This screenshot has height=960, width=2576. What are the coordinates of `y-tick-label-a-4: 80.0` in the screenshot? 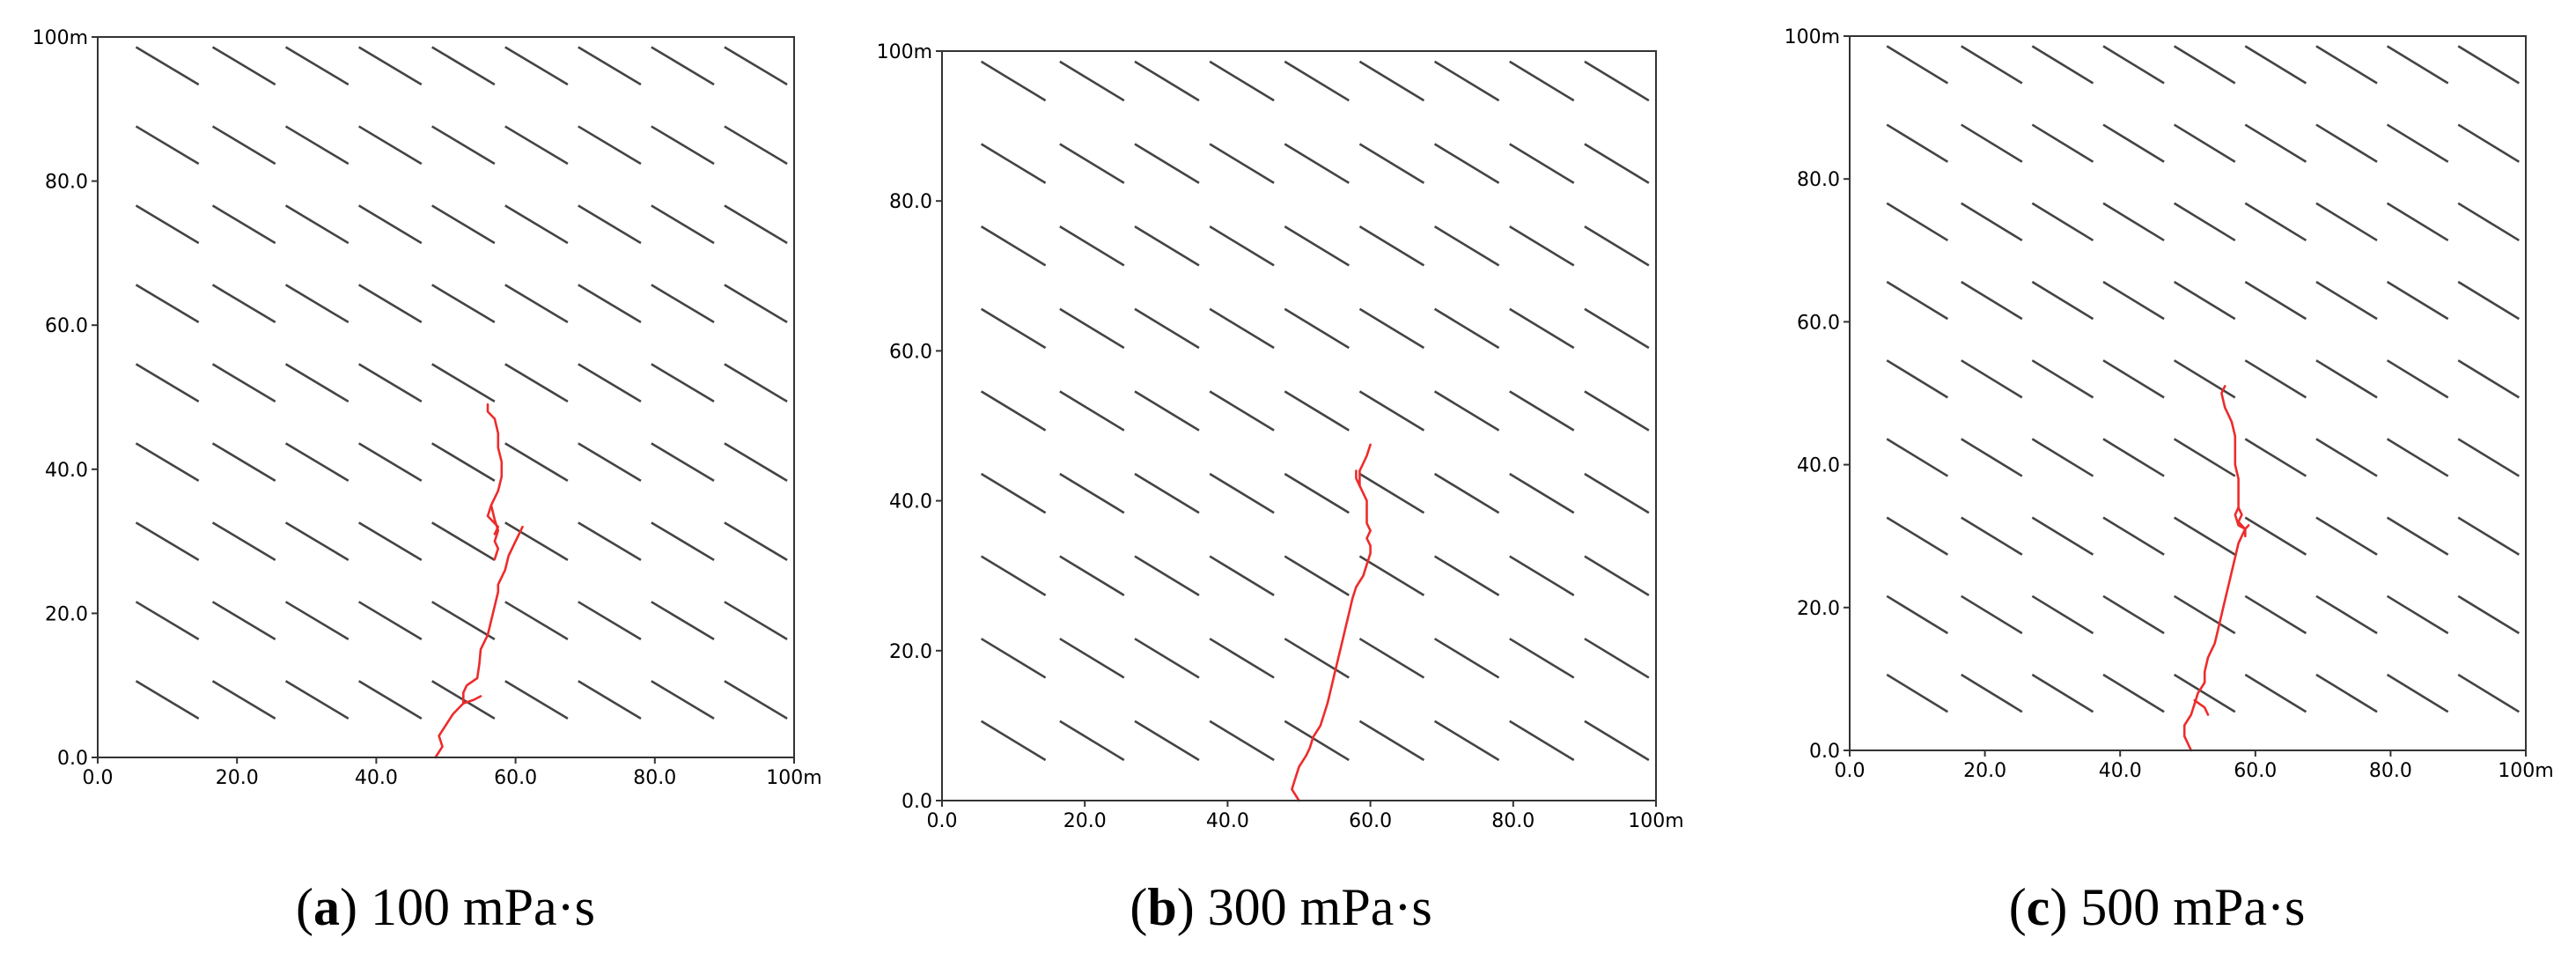 It's located at (67, 183).